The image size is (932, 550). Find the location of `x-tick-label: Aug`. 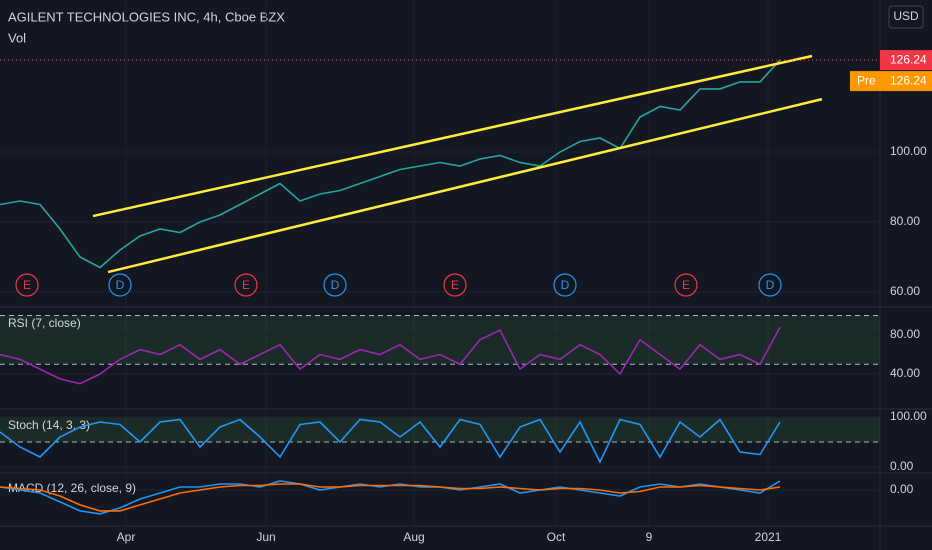

x-tick-label: Aug is located at coordinates (413, 537).